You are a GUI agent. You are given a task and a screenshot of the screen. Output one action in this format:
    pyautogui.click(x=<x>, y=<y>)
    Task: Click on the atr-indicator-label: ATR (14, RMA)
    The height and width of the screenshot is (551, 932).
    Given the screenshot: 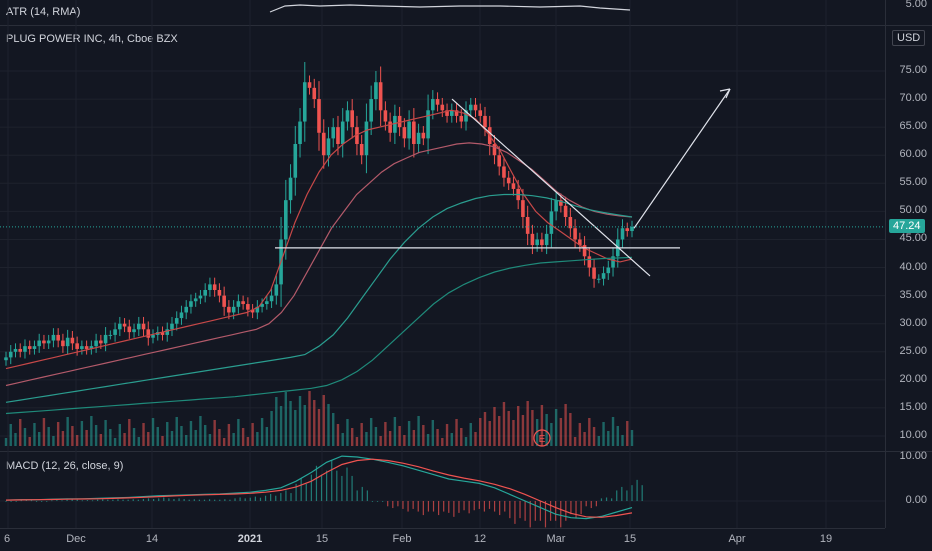 What is the action you would take?
    pyautogui.click(x=43, y=12)
    